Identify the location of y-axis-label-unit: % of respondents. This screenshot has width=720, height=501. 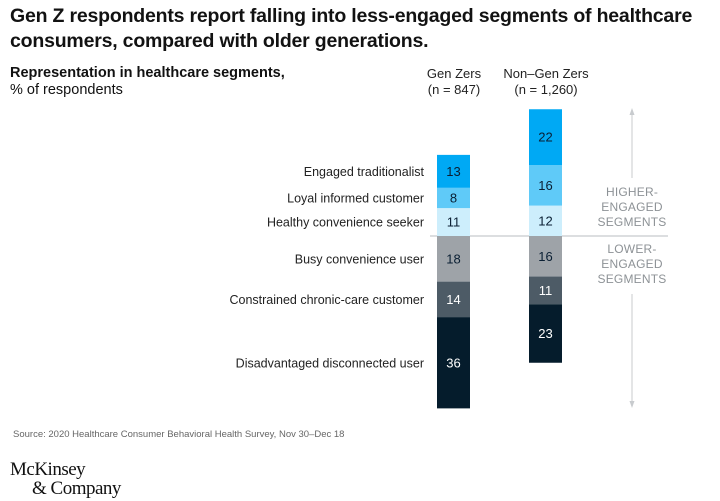
(66, 90).